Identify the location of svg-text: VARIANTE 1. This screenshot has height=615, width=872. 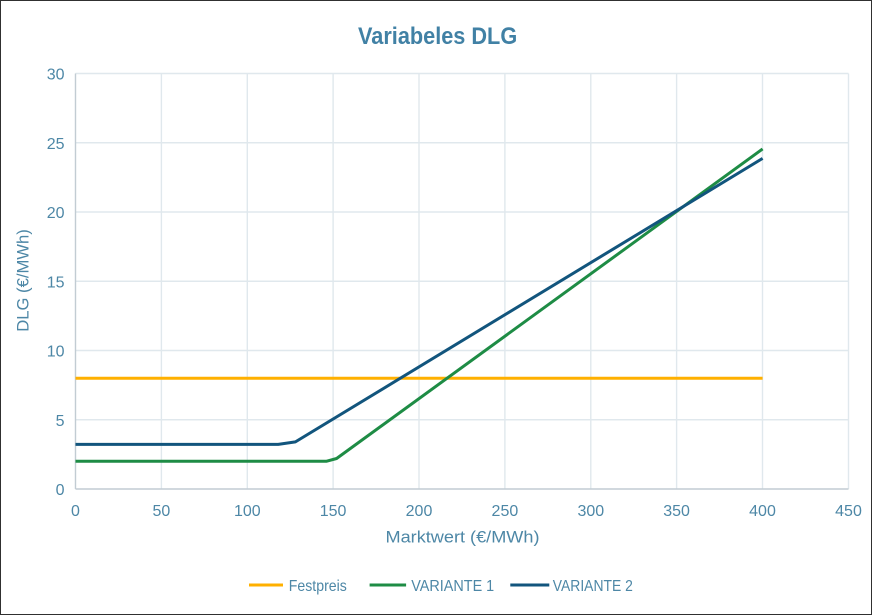
(452, 586).